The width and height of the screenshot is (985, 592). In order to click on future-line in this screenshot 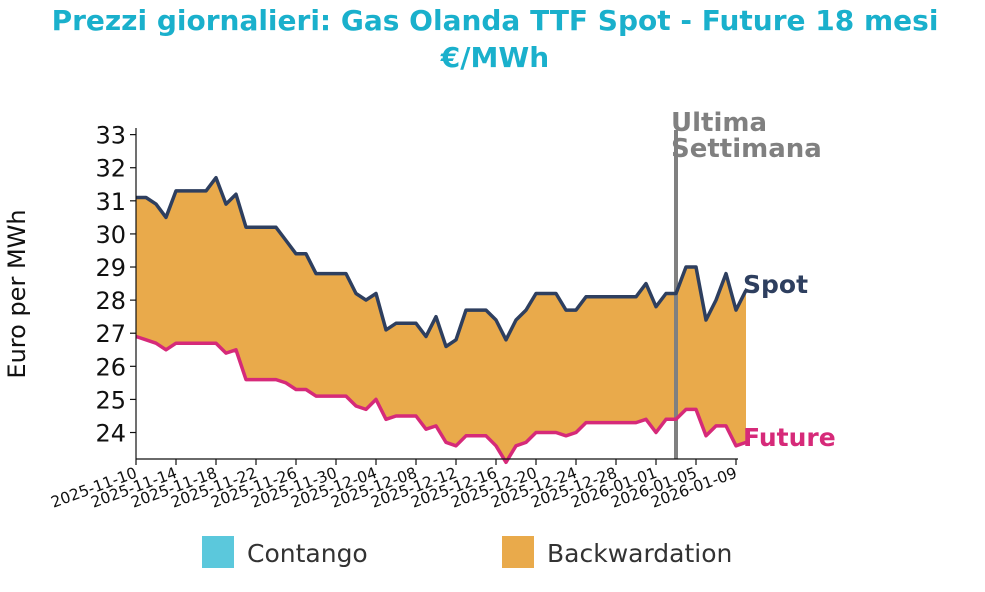, I will do `click(441, 399)`.